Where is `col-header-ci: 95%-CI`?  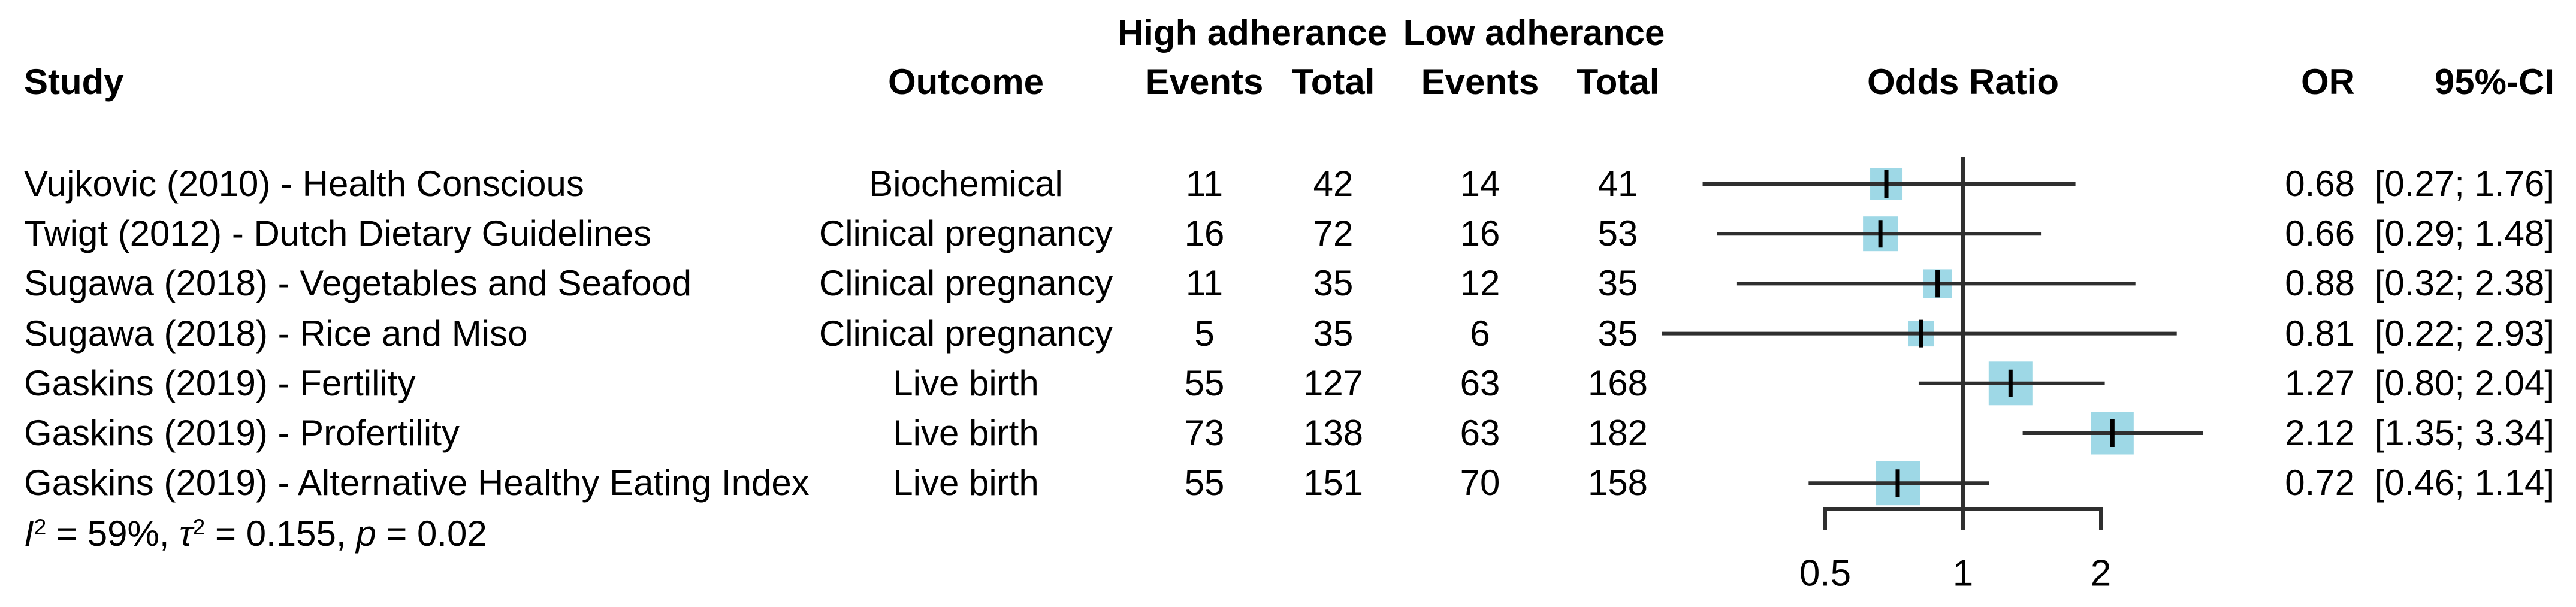
col-header-ci: 95%-CI is located at coordinates (2494, 82).